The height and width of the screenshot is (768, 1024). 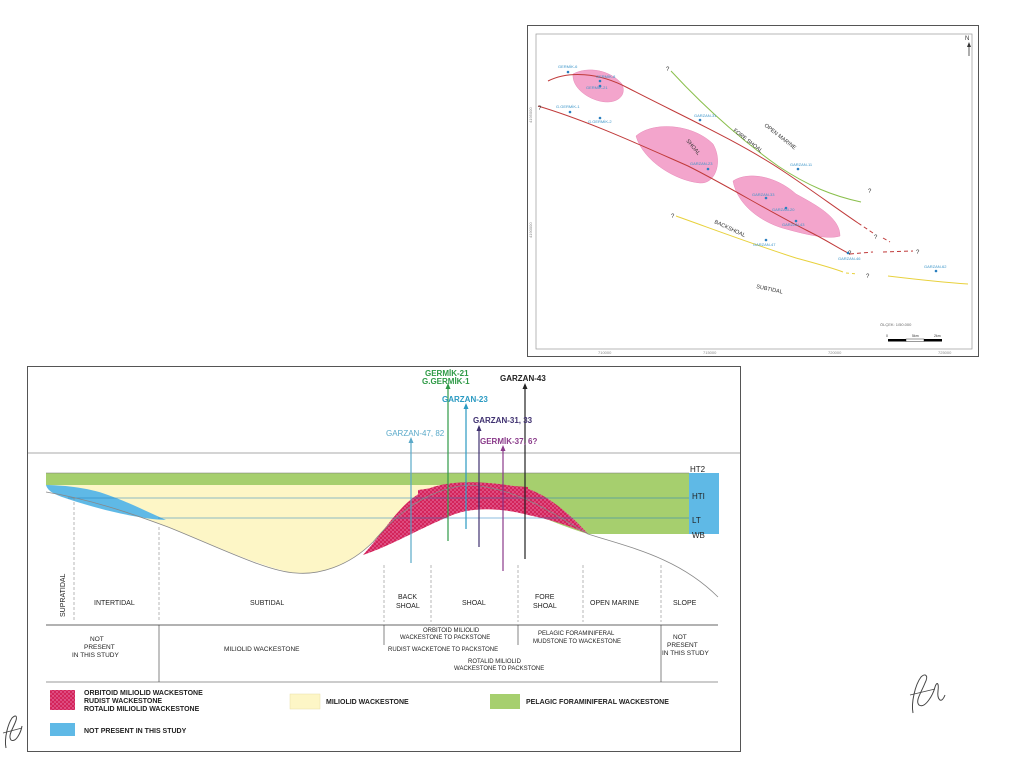 What do you see at coordinates (445, 638) in the screenshot?
I see `facies-orbitoid-2: WACKESTONE TO PACKSTONE` at bounding box center [445, 638].